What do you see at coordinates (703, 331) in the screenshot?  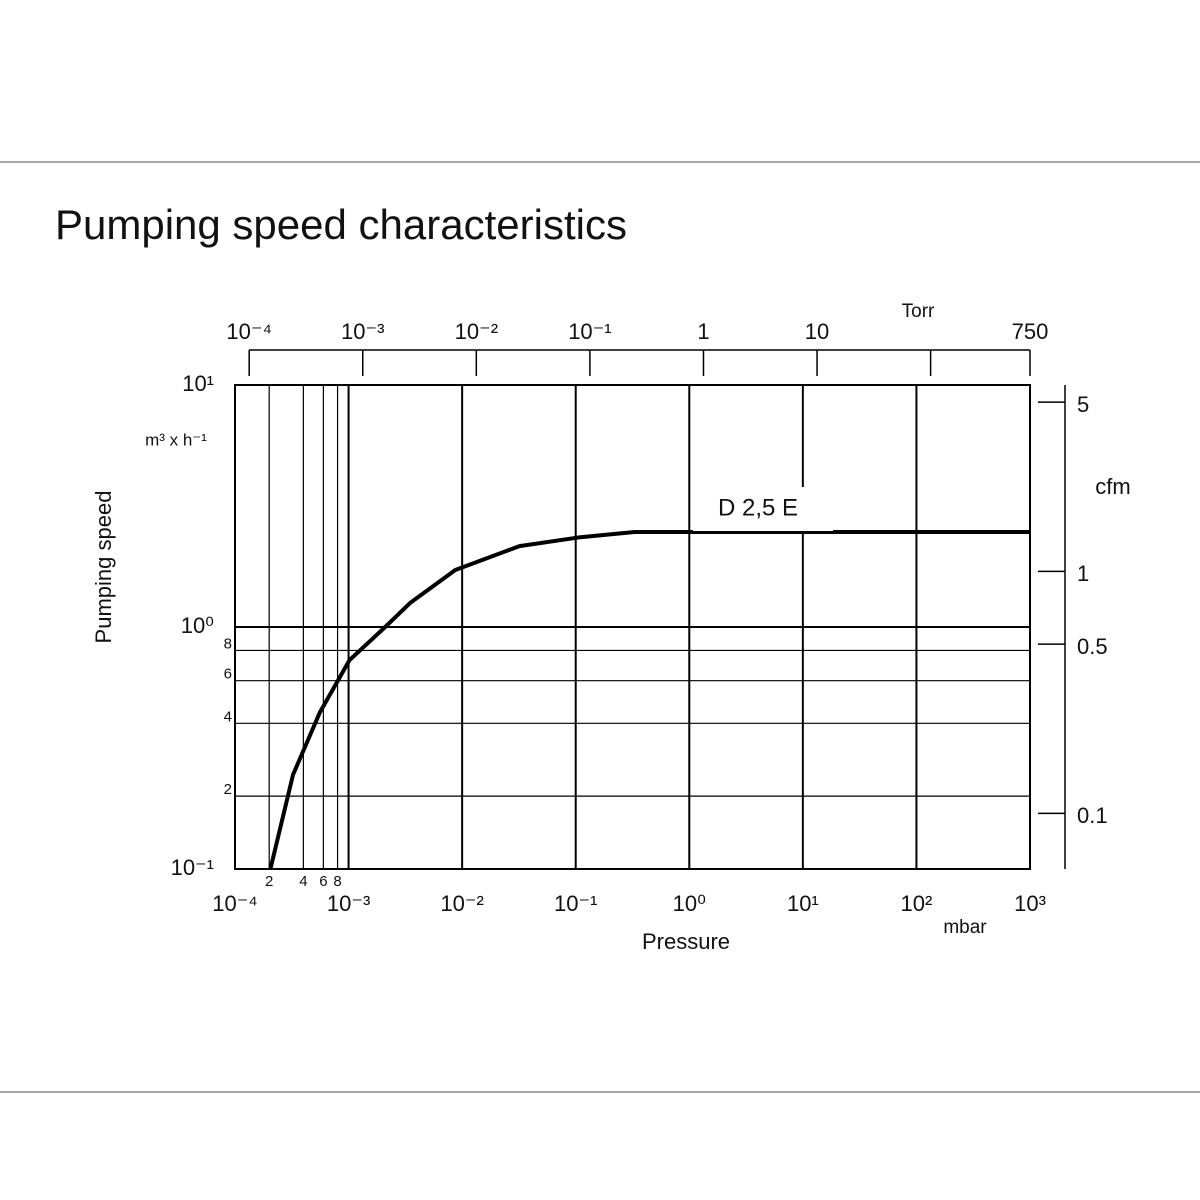 I see `x2-tick-label: 1` at bounding box center [703, 331].